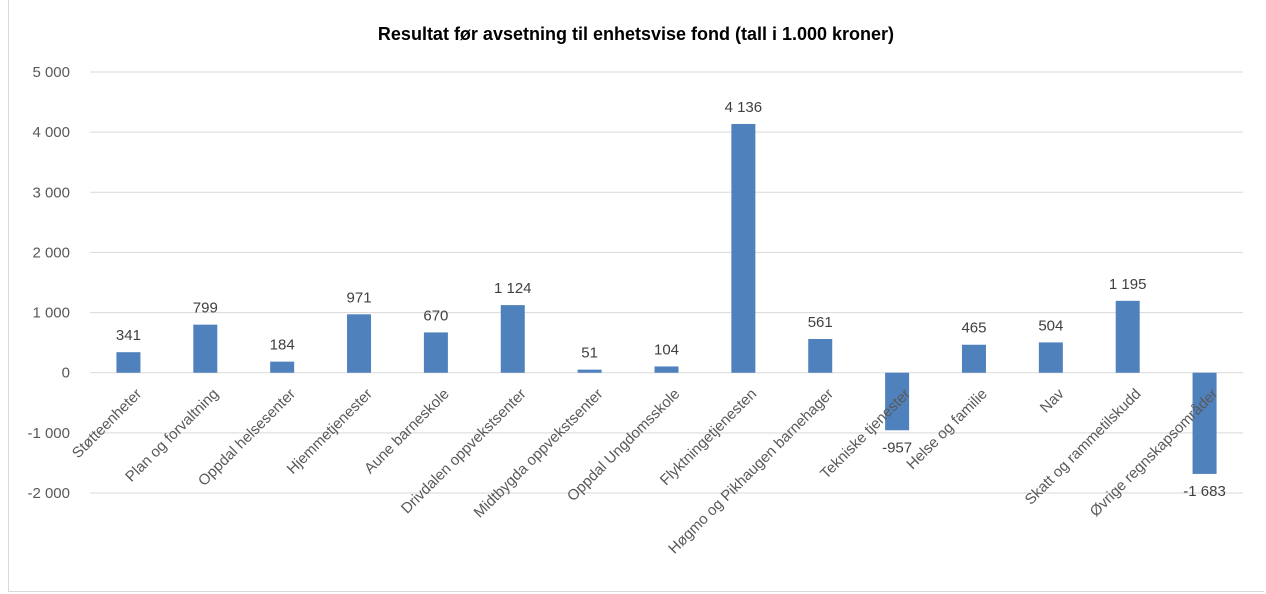 This screenshot has height=594, width=1266. What do you see at coordinates (1052, 400) in the screenshot?
I see `category-label: Nav` at bounding box center [1052, 400].